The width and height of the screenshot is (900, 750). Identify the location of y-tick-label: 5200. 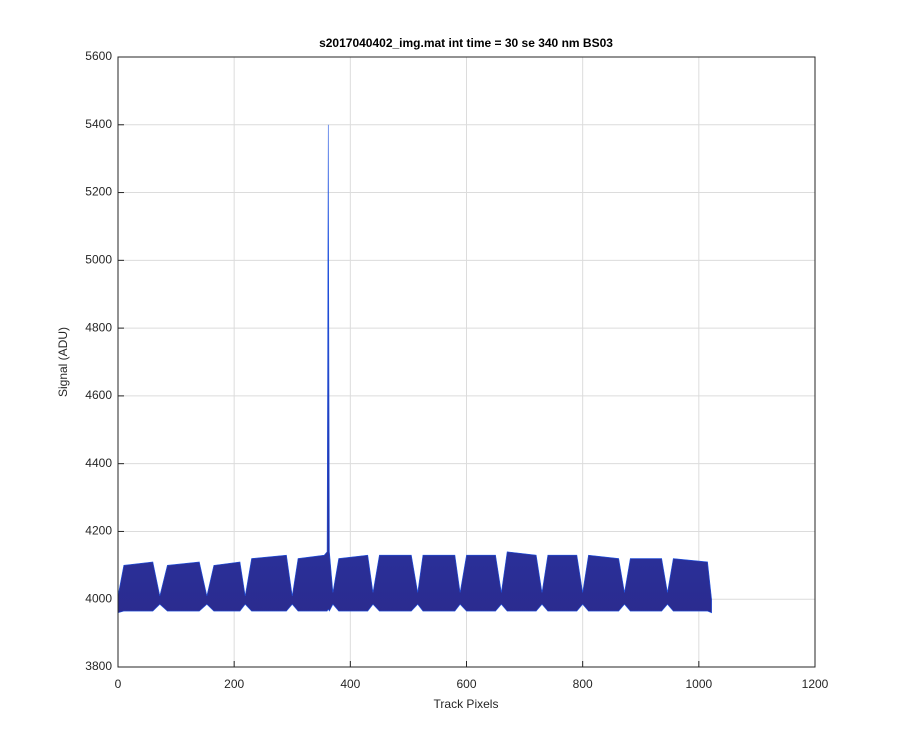
(98, 192).